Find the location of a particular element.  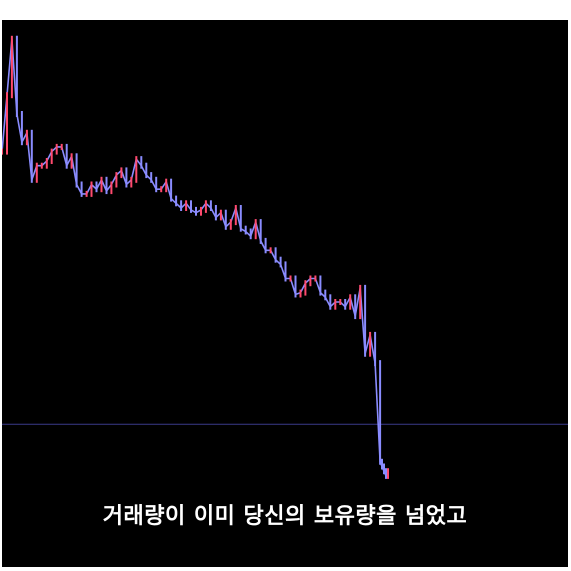

caption-text: 거래량이 이미 당신의 보유량을 넘었고 is located at coordinates (285, 516).